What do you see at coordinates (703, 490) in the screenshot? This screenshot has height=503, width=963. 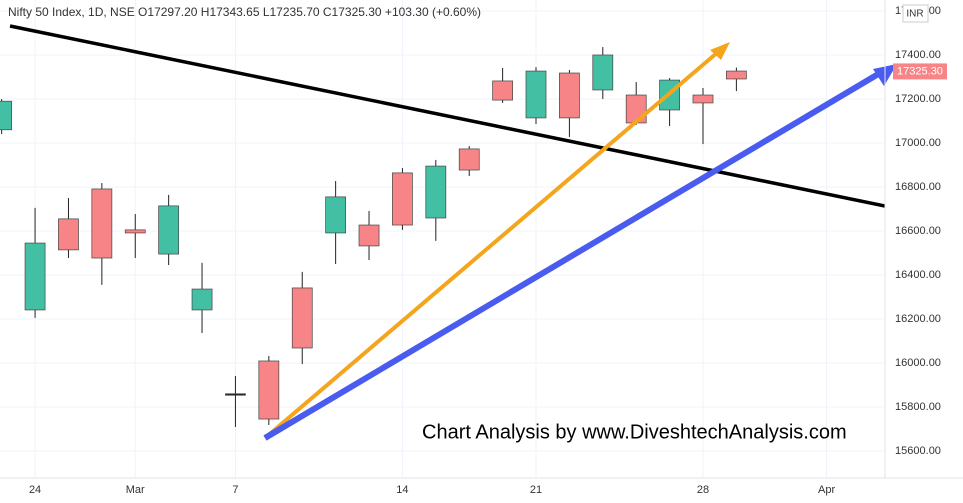 I see `x-tick-label: 28` at bounding box center [703, 490].